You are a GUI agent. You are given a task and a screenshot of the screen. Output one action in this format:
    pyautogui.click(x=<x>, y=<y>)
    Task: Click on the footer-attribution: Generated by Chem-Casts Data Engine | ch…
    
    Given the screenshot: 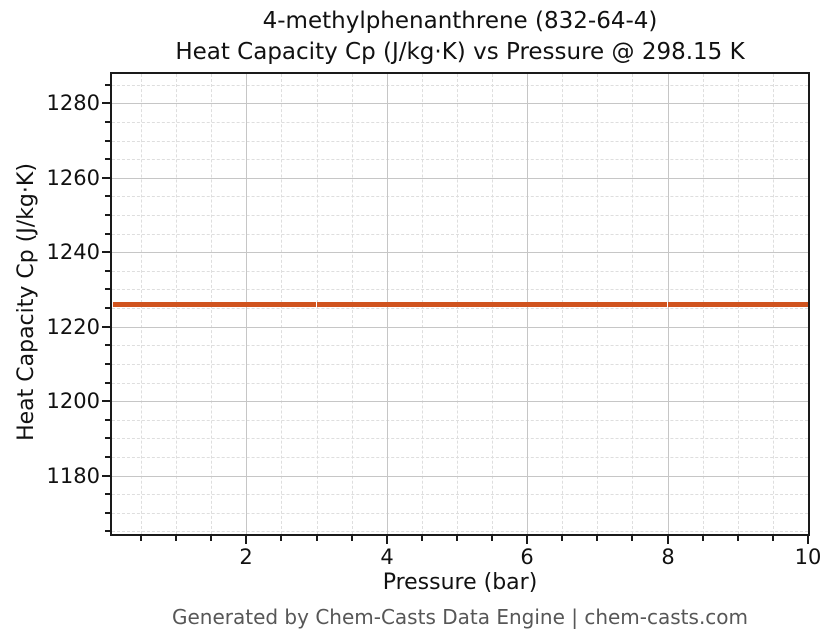 What is the action you would take?
    pyautogui.click(x=460, y=617)
    